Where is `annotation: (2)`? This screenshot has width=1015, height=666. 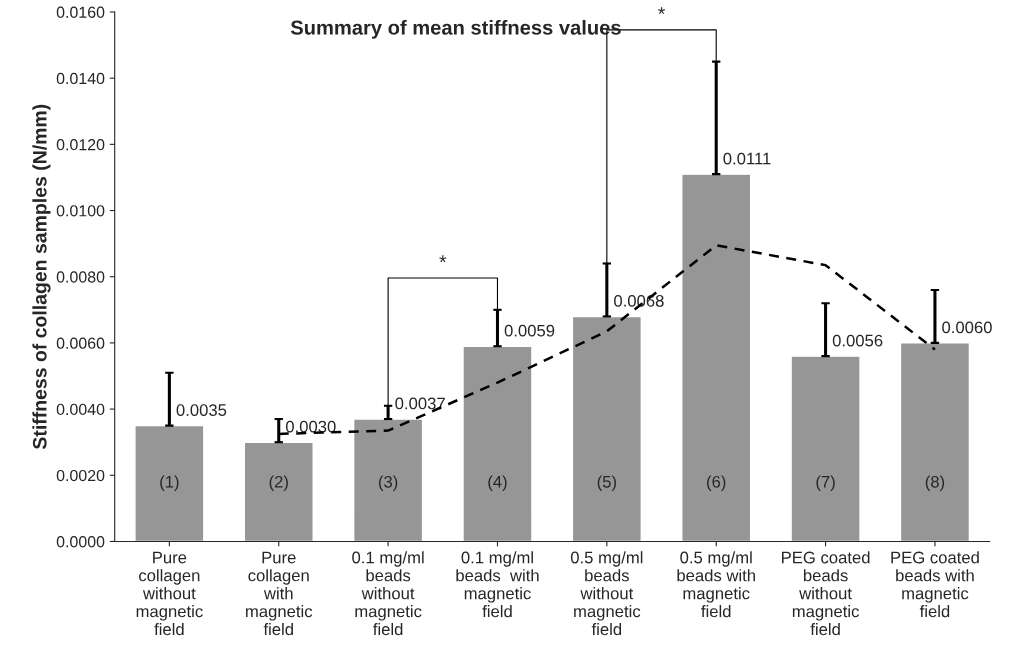
annotation: (2) is located at coordinates (278, 483).